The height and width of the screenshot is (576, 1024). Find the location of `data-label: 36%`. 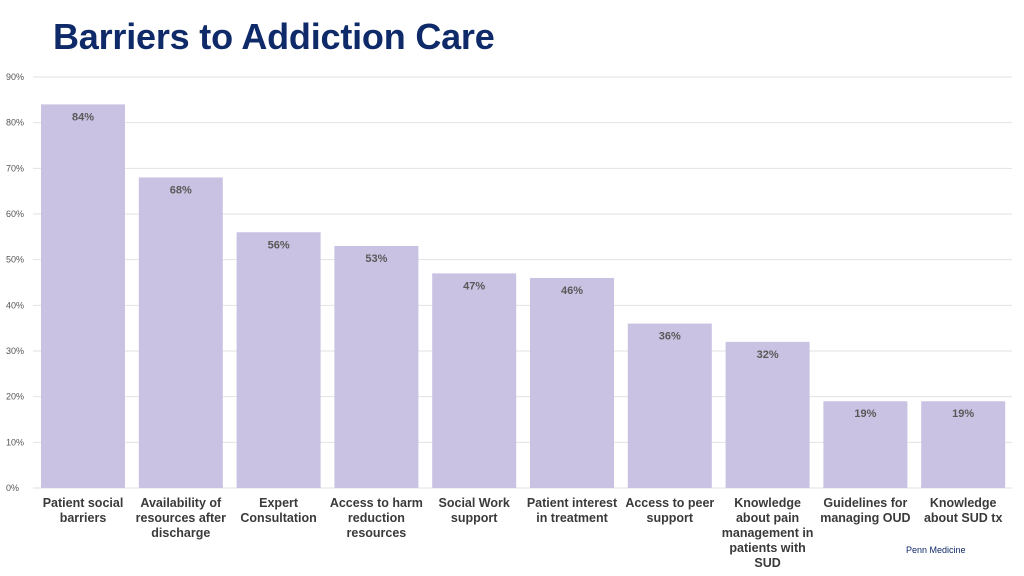

data-label: 36% is located at coordinates (670, 337).